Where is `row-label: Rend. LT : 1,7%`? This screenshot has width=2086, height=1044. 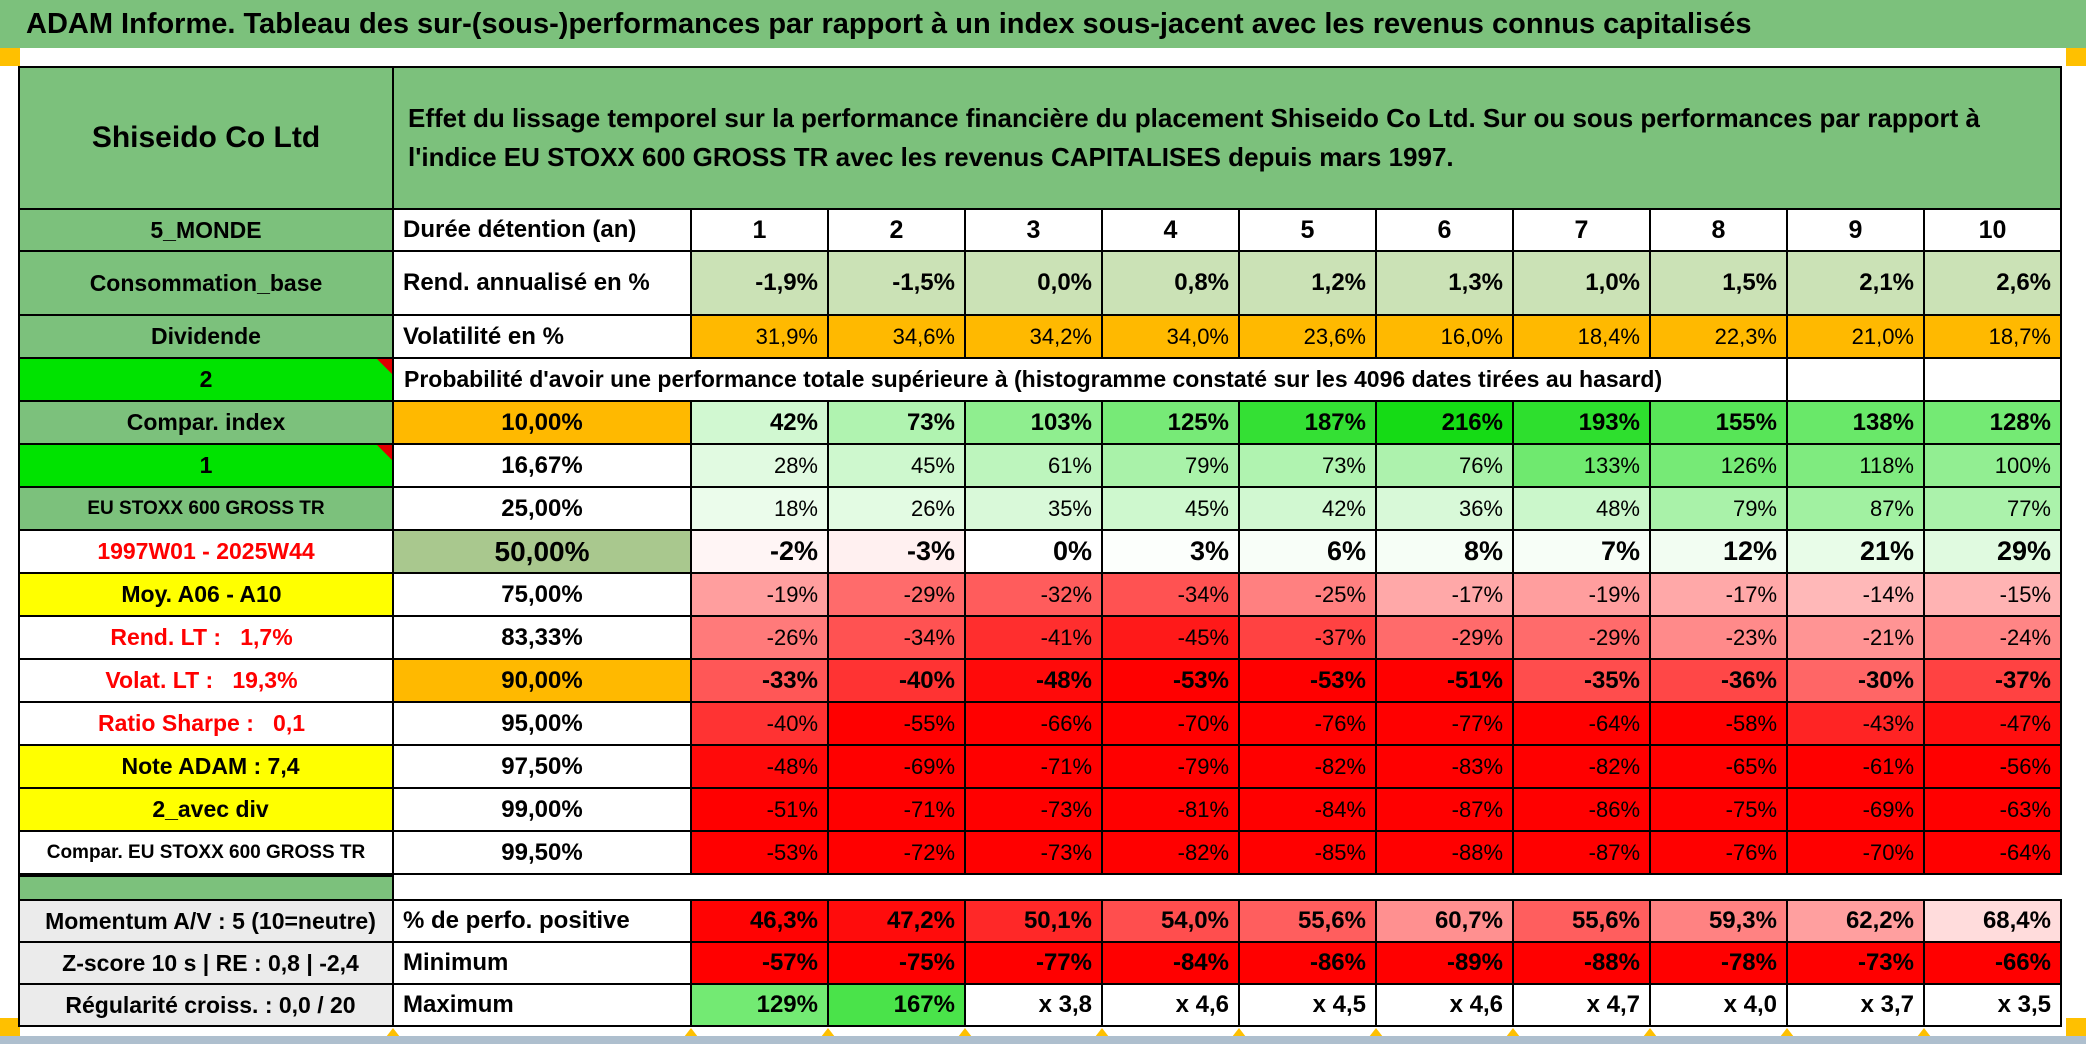 row-label: Rend. LT : 1,7% is located at coordinates (206, 637).